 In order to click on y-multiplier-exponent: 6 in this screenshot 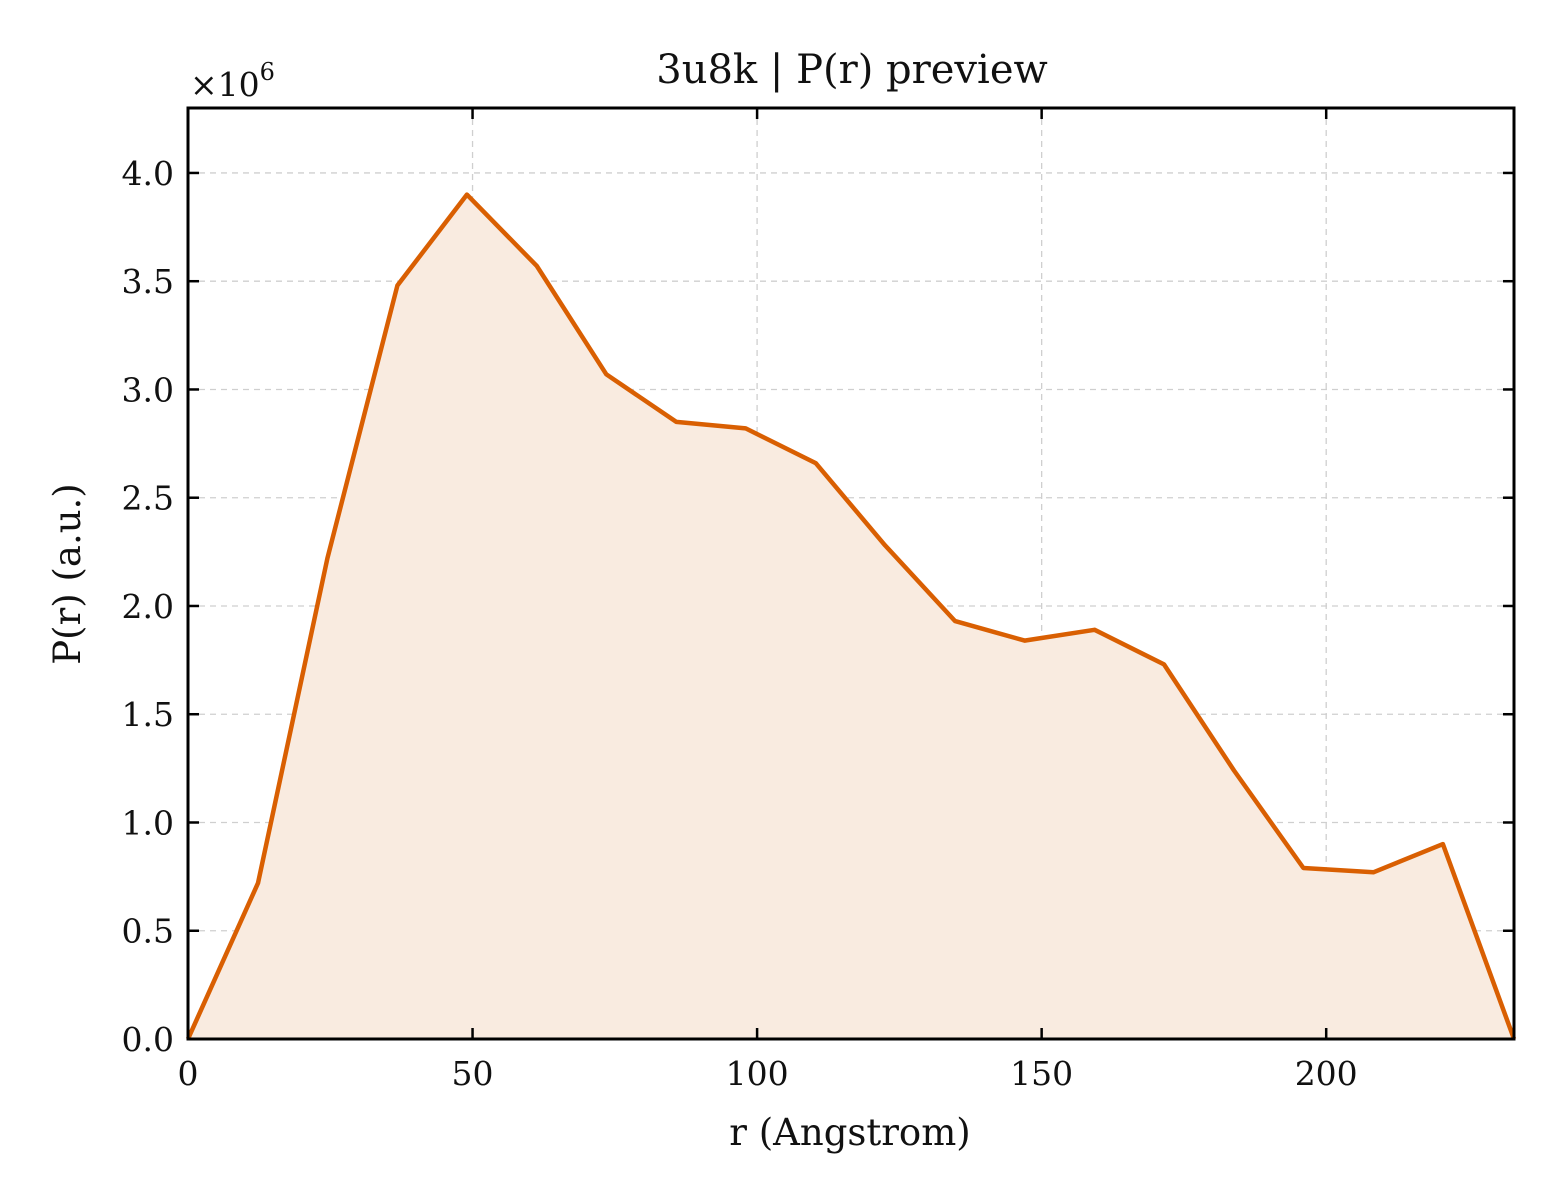, I will do `click(267, 72)`.